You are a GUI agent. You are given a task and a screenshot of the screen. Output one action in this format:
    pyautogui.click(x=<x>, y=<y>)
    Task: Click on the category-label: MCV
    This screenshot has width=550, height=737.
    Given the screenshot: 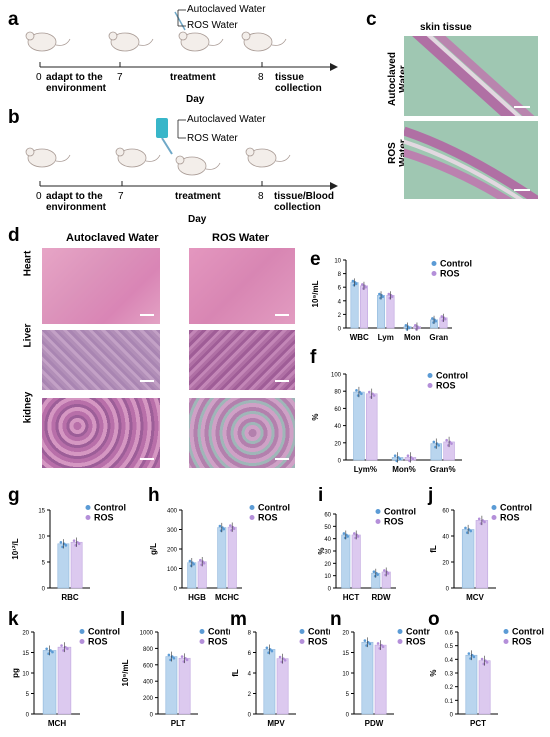 What is the action you would take?
    pyautogui.click(x=475, y=597)
    